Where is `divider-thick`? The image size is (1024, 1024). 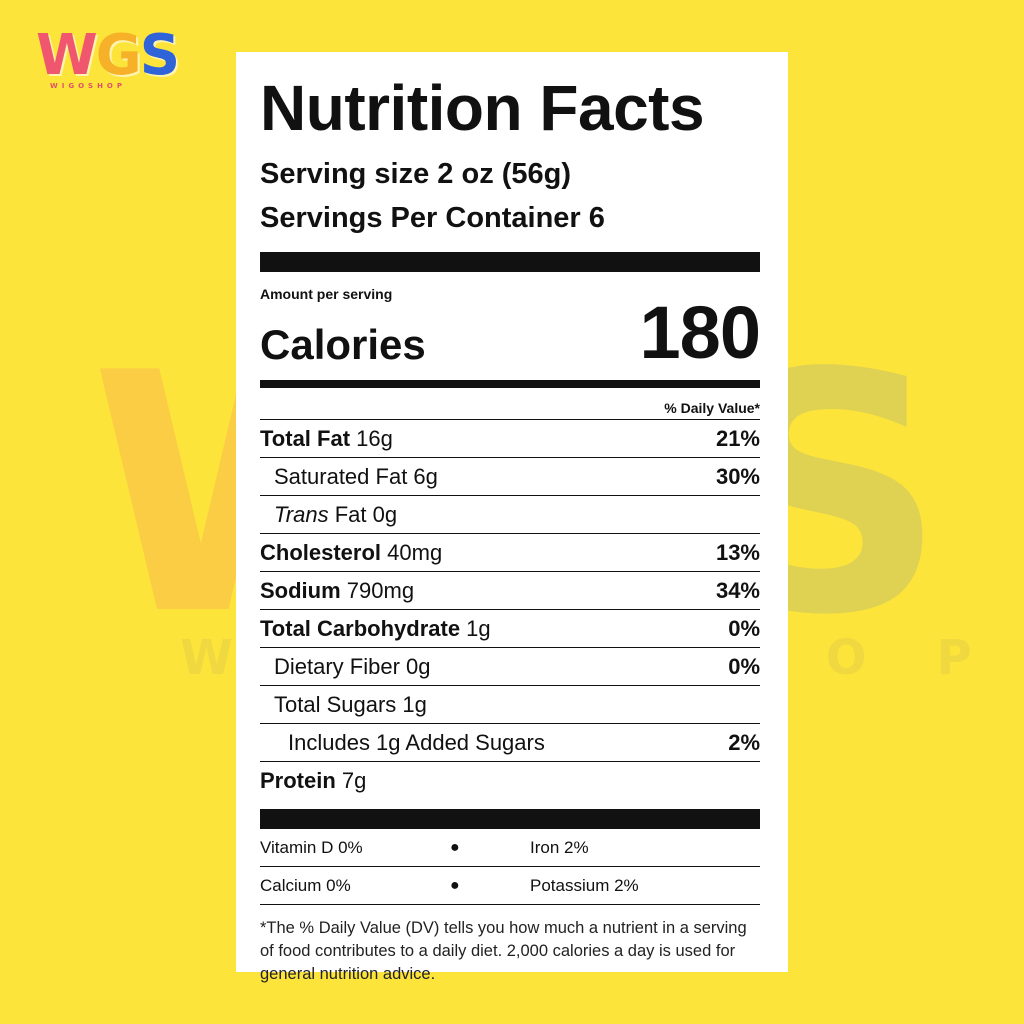 divider-thick is located at coordinates (510, 262).